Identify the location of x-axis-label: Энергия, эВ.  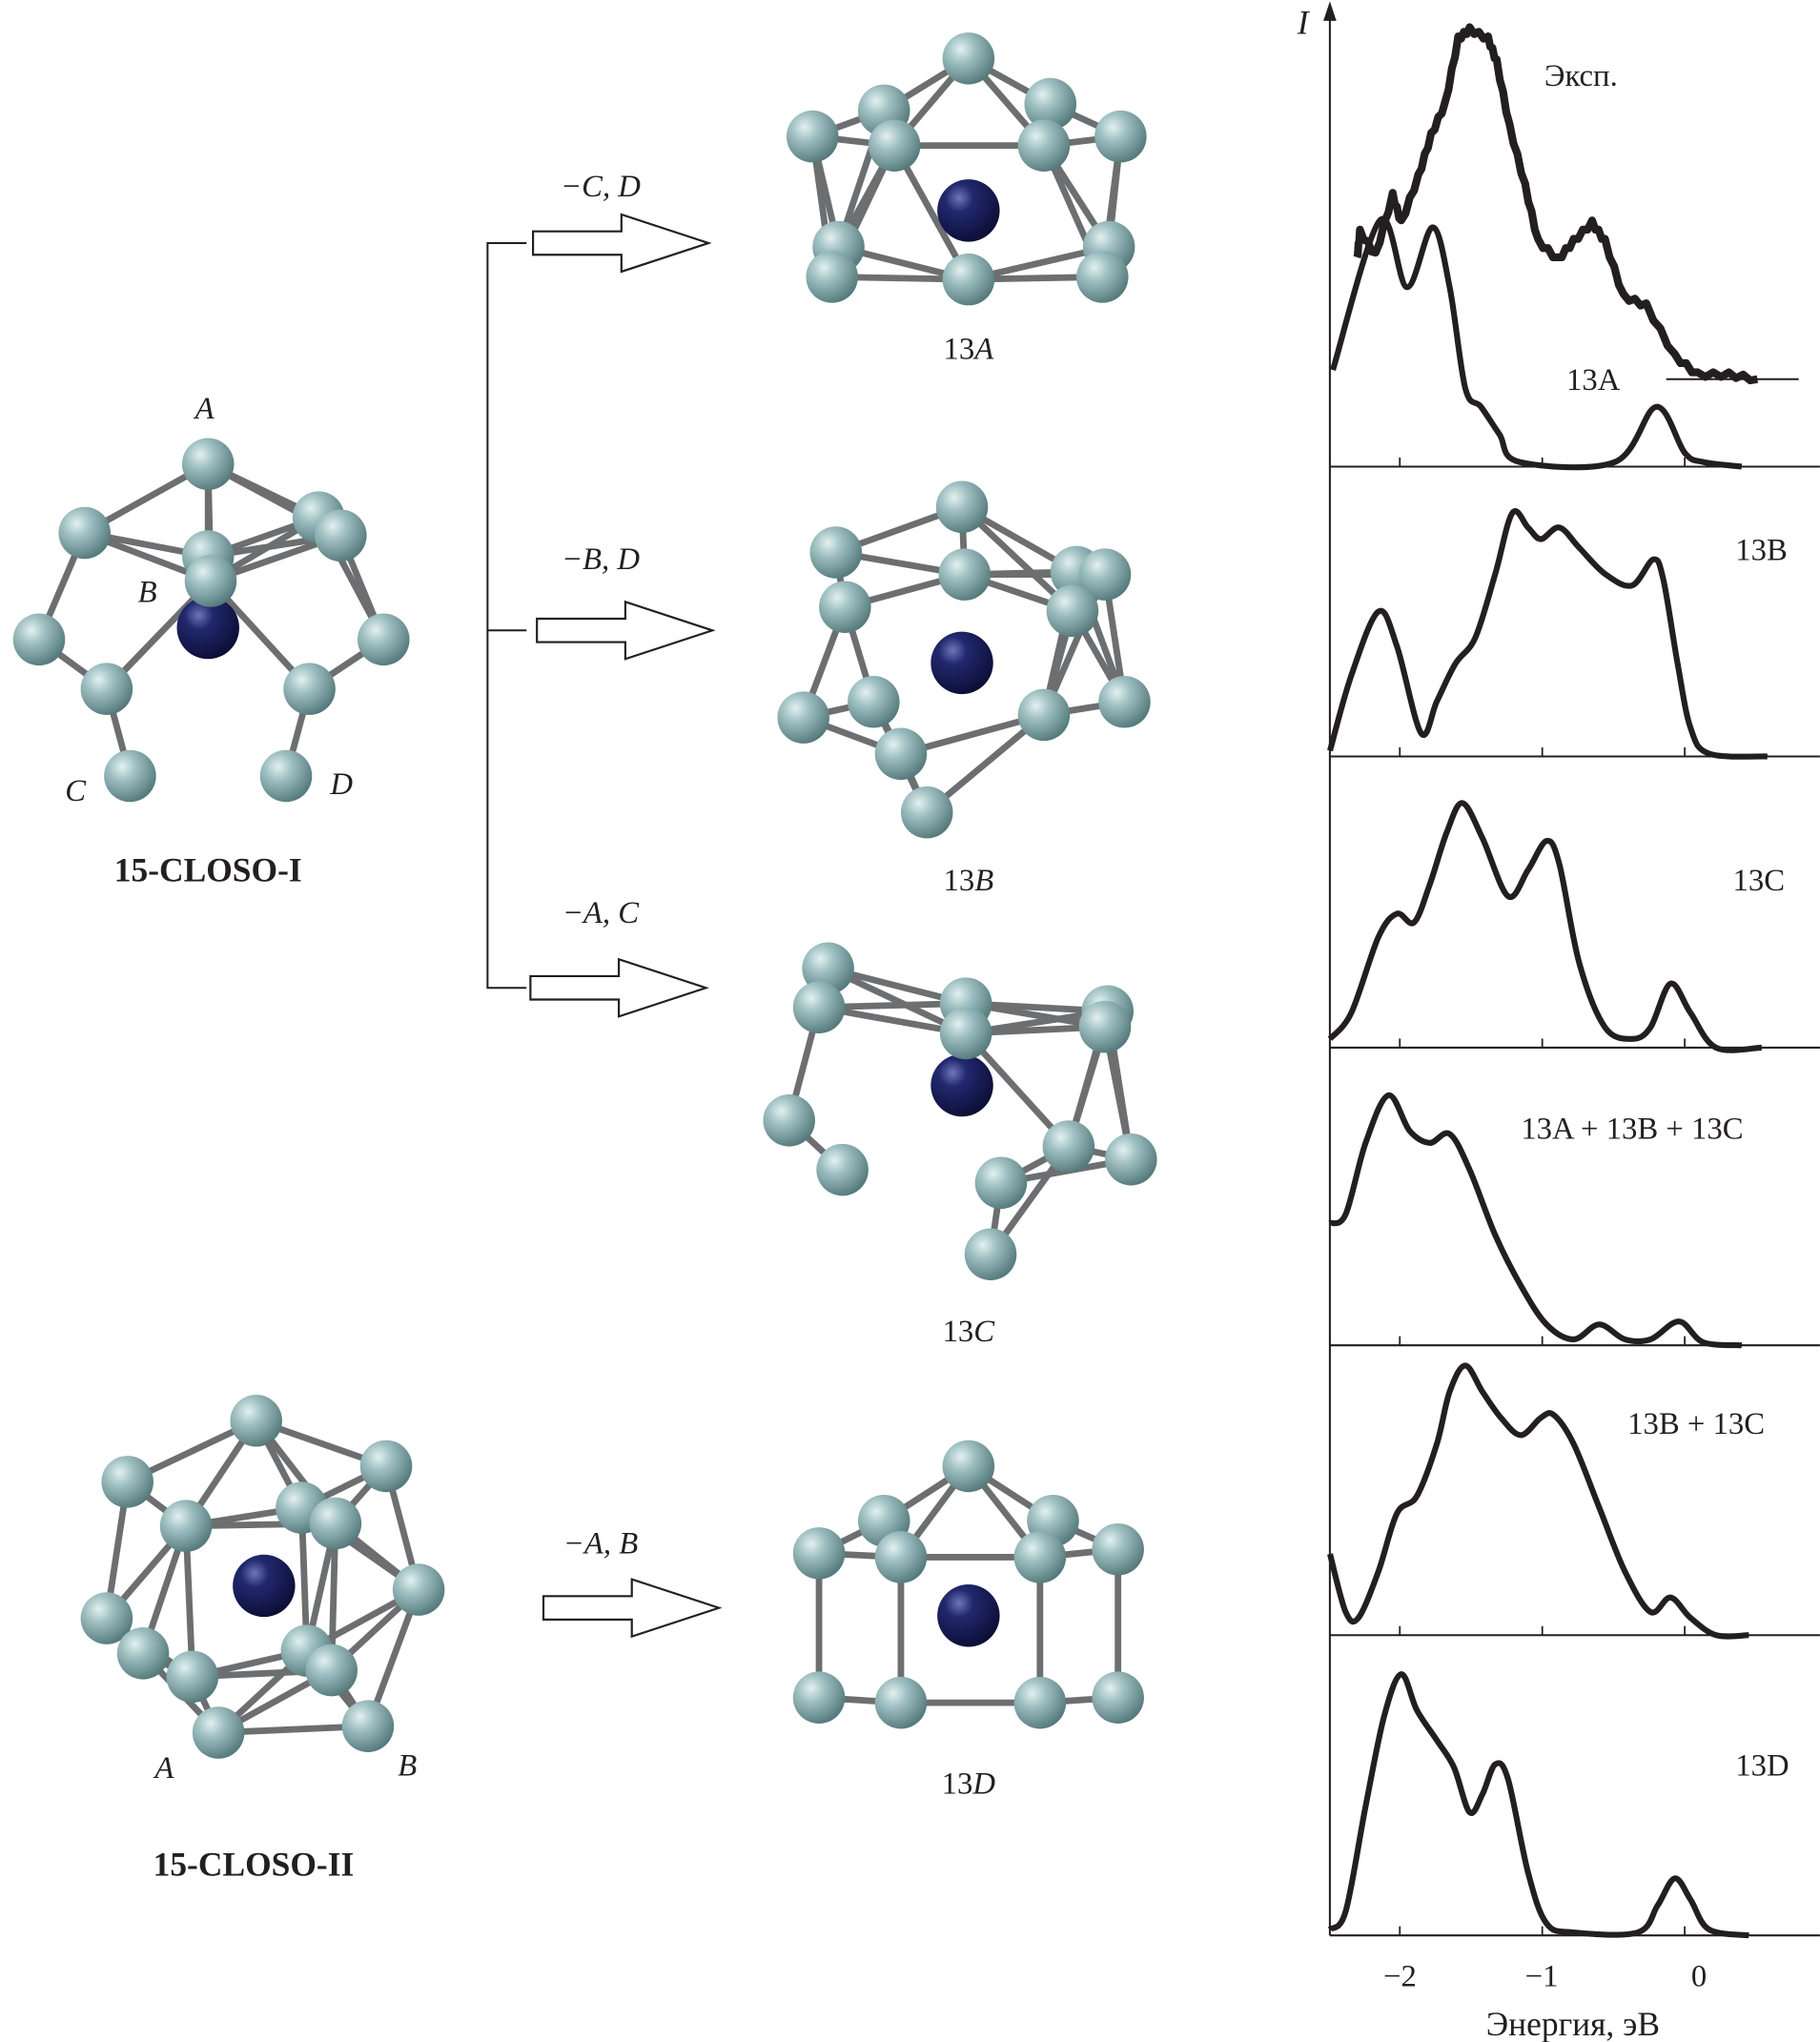
(1573, 2024).